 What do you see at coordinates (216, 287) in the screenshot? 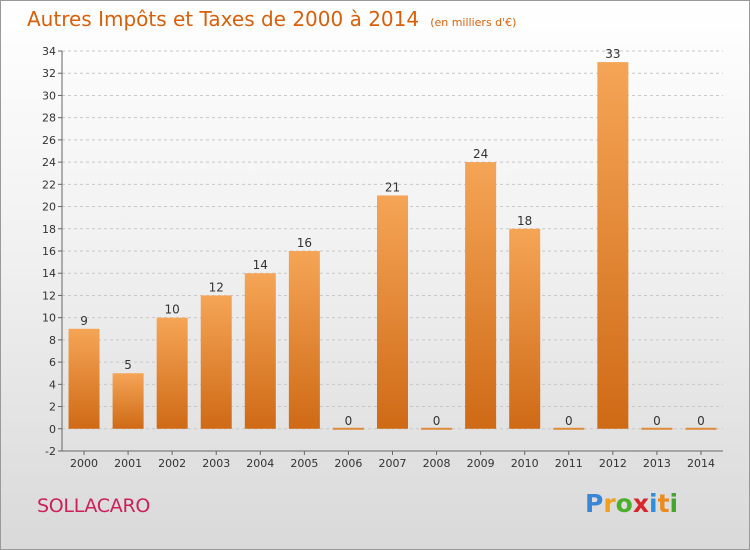
I see `data-label-2003: 12` at bounding box center [216, 287].